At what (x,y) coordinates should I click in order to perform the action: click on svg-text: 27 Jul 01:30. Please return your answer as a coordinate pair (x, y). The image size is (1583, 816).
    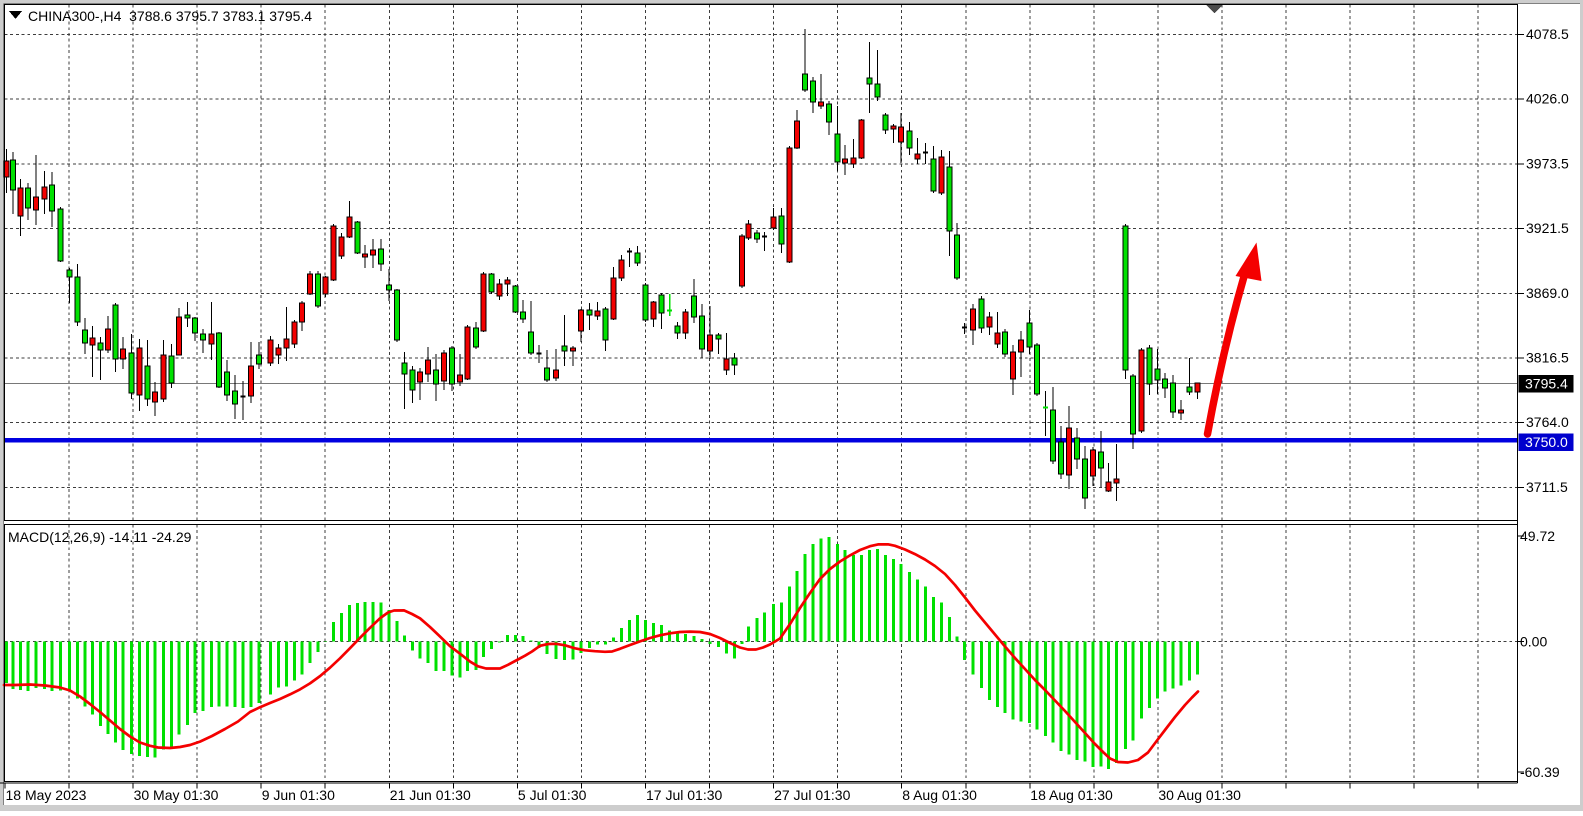
    Looking at the image, I should click on (812, 795).